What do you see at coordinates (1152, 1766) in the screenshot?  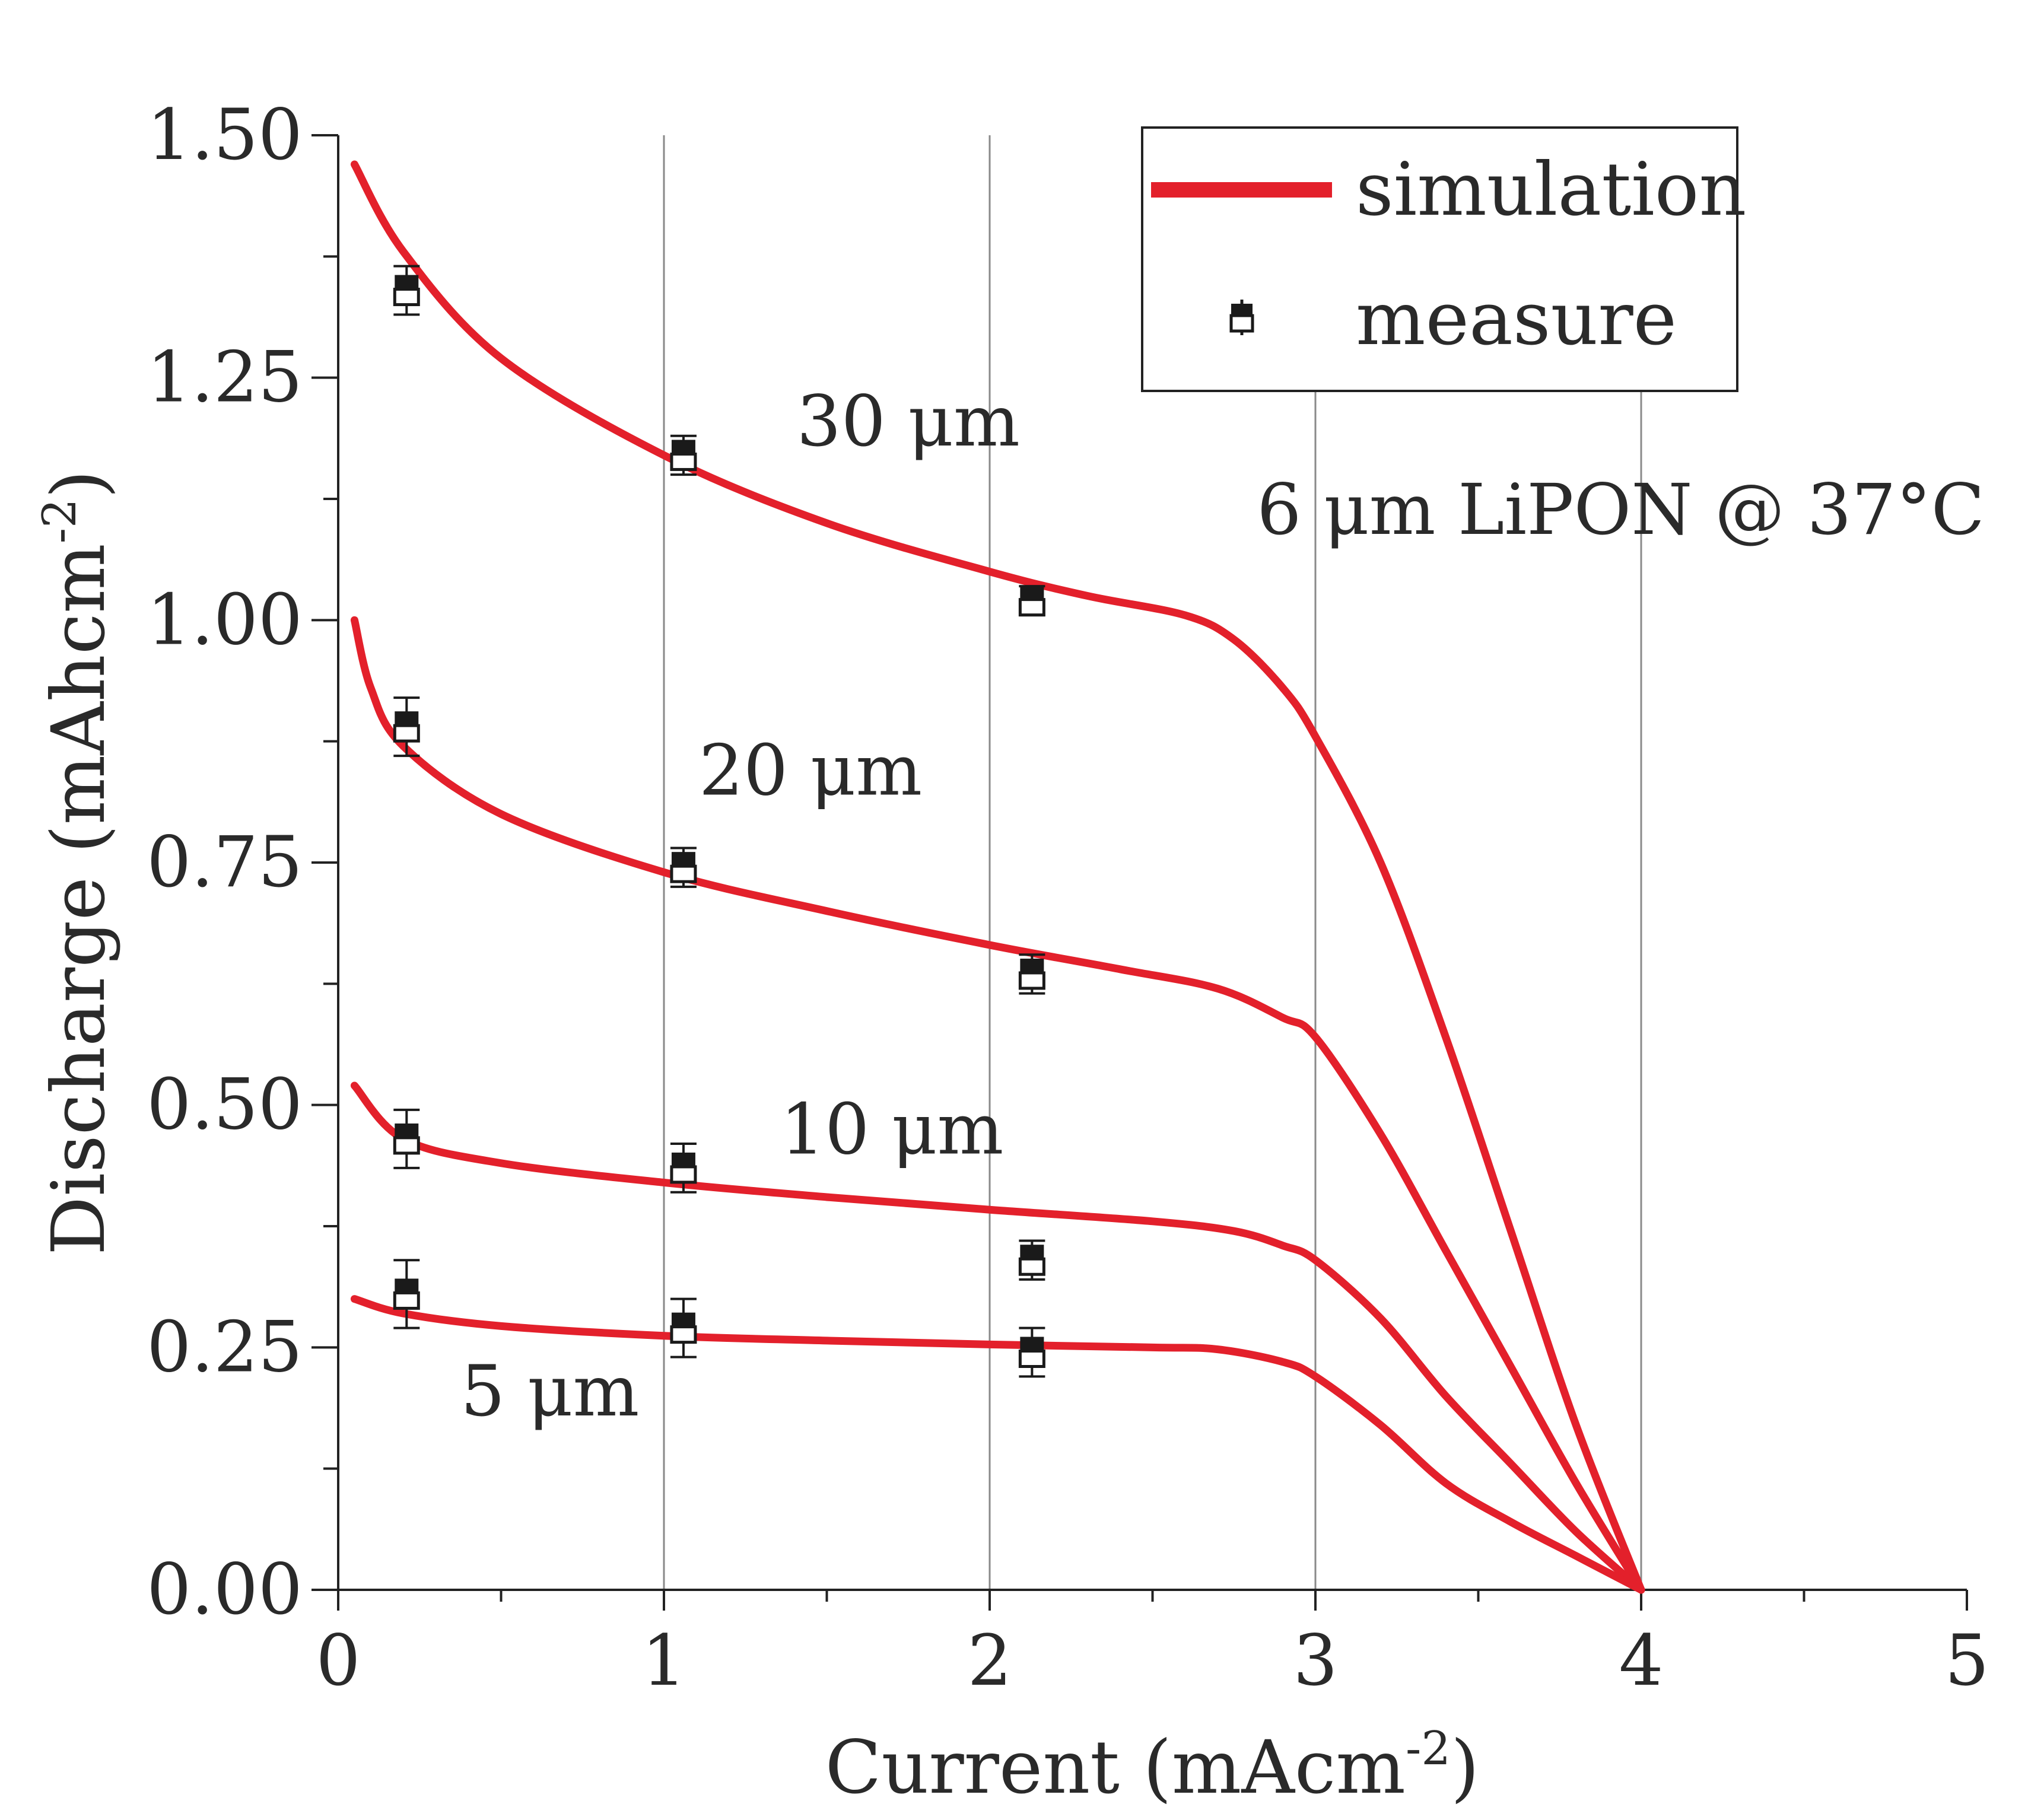 I see `x-axis-title: Current (mAcm-2)` at bounding box center [1152, 1766].